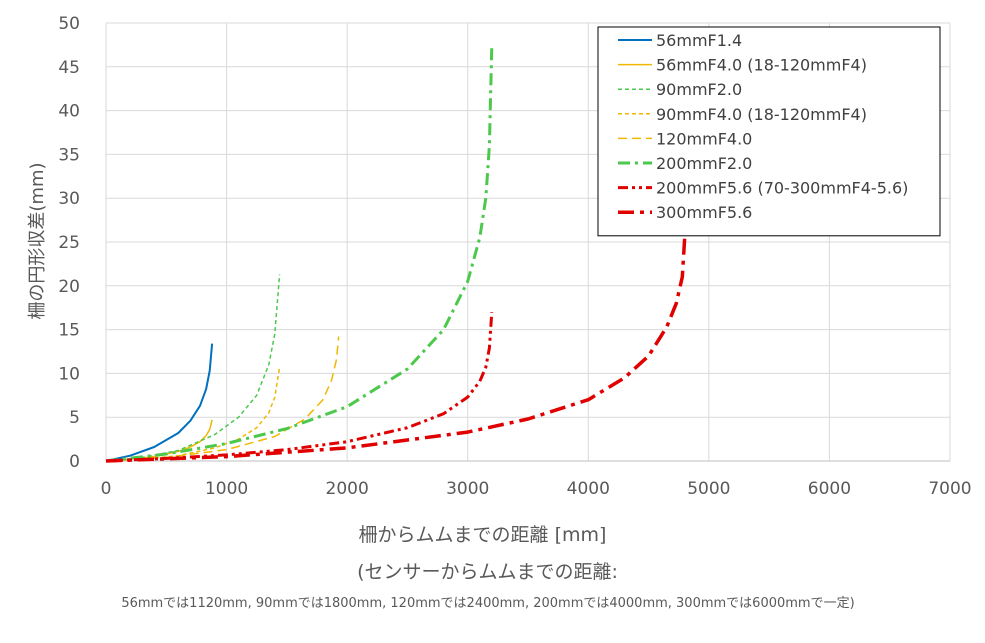 The width and height of the screenshot is (985, 643). Describe the element at coordinates (467, 489) in the screenshot. I see `x-tick-label: 3000` at that location.